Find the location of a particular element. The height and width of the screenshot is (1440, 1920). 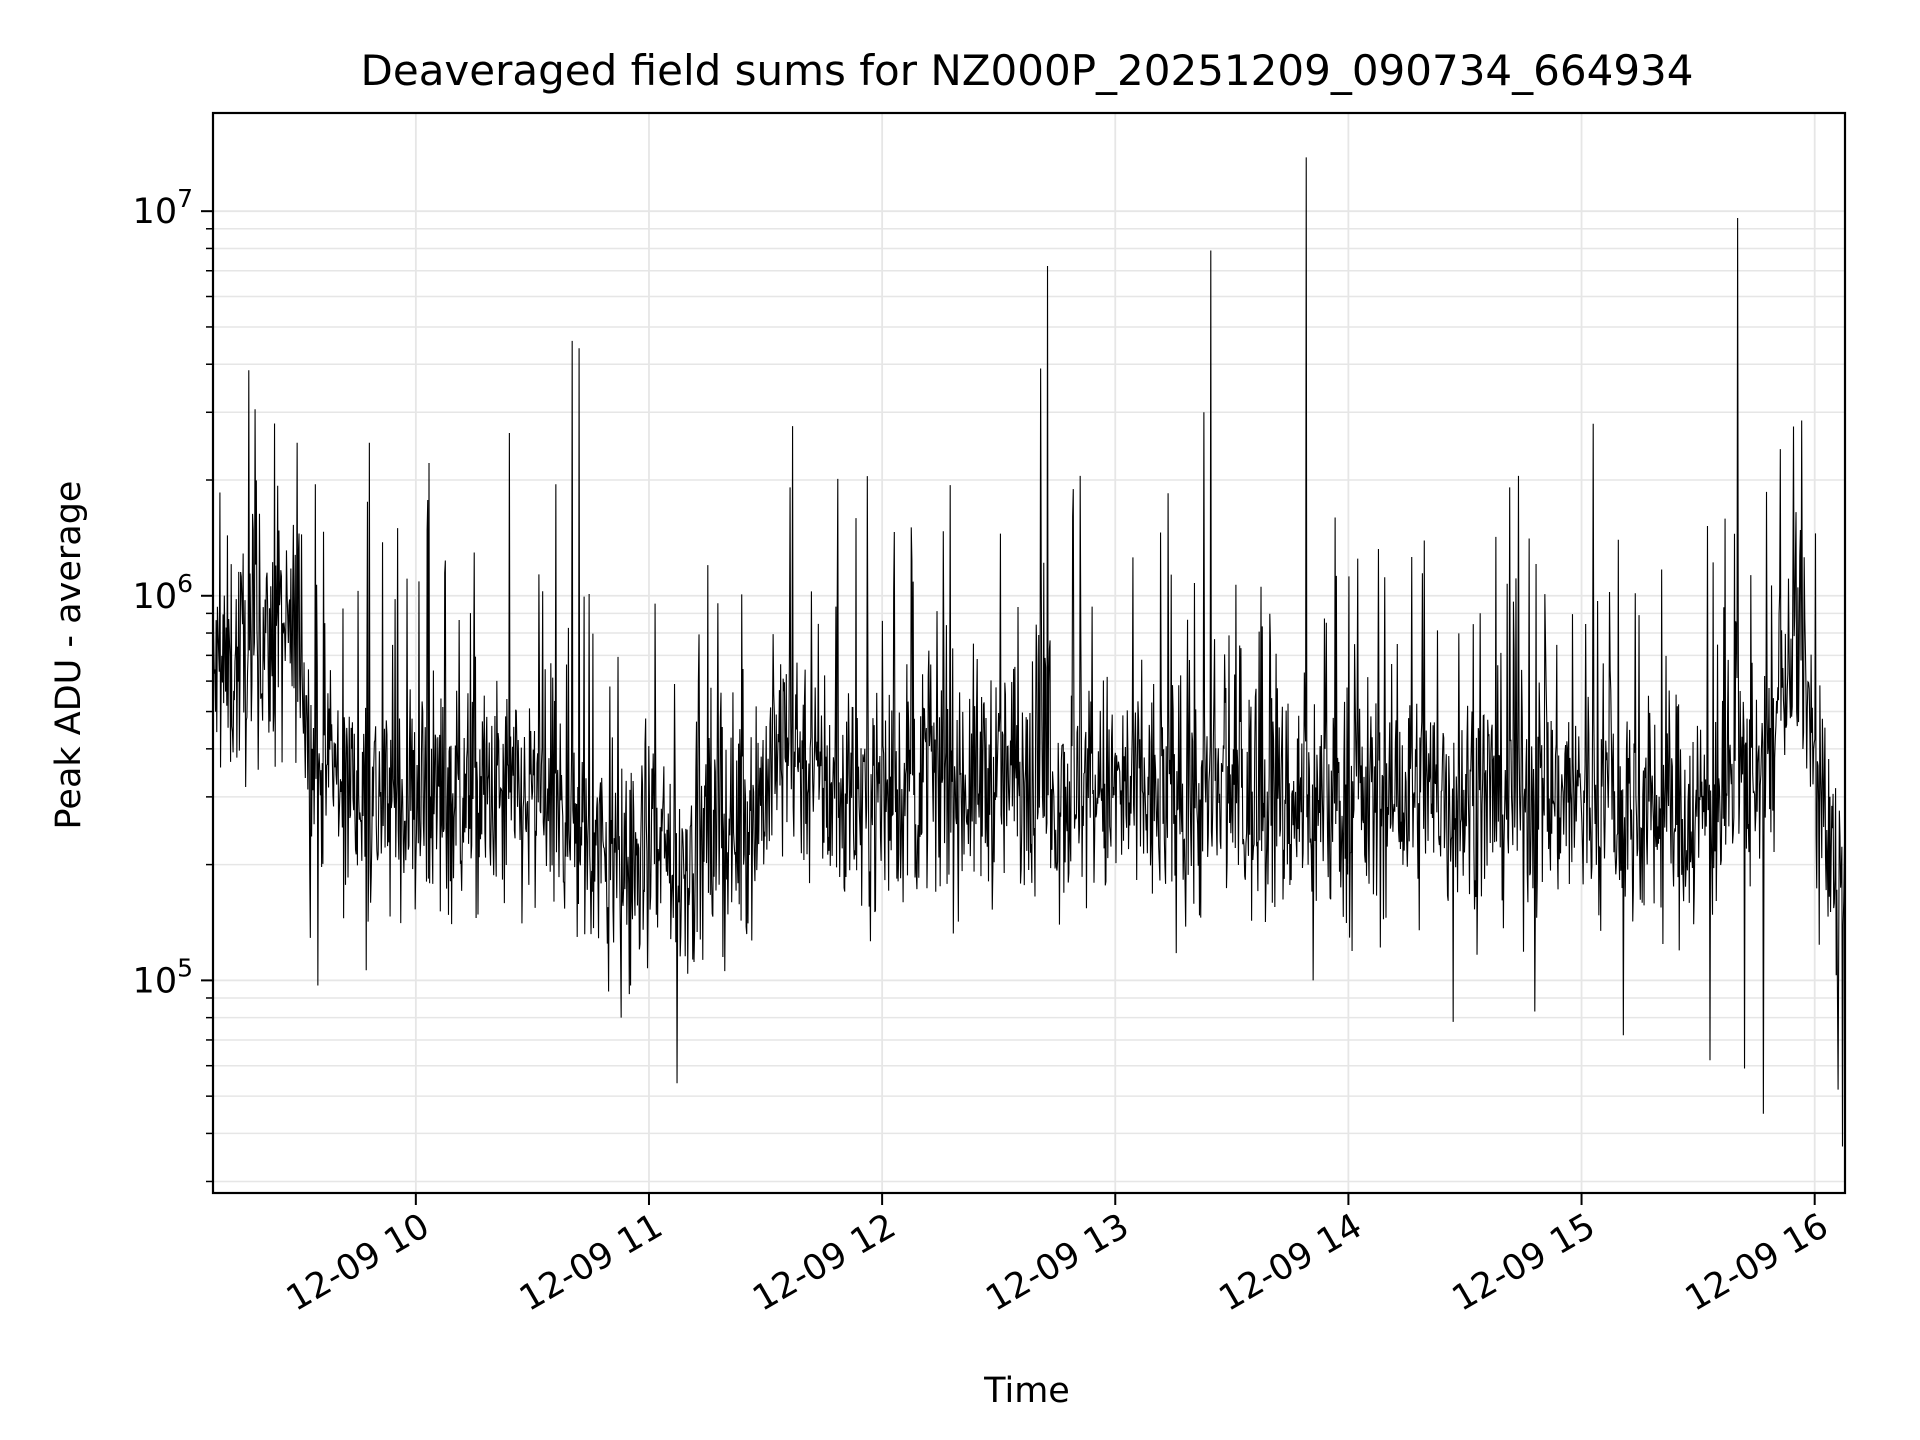

y-tick-label: 10⁷ is located at coordinates (163, 208).